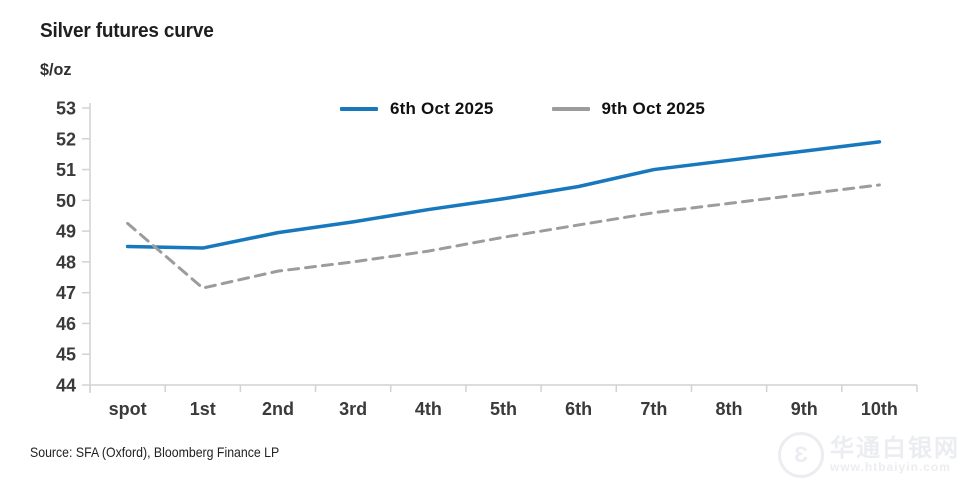 The height and width of the screenshot is (484, 964). Describe the element at coordinates (359, 109) in the screenshot. I see `legend-swatch-blue-line-icon` at that location.